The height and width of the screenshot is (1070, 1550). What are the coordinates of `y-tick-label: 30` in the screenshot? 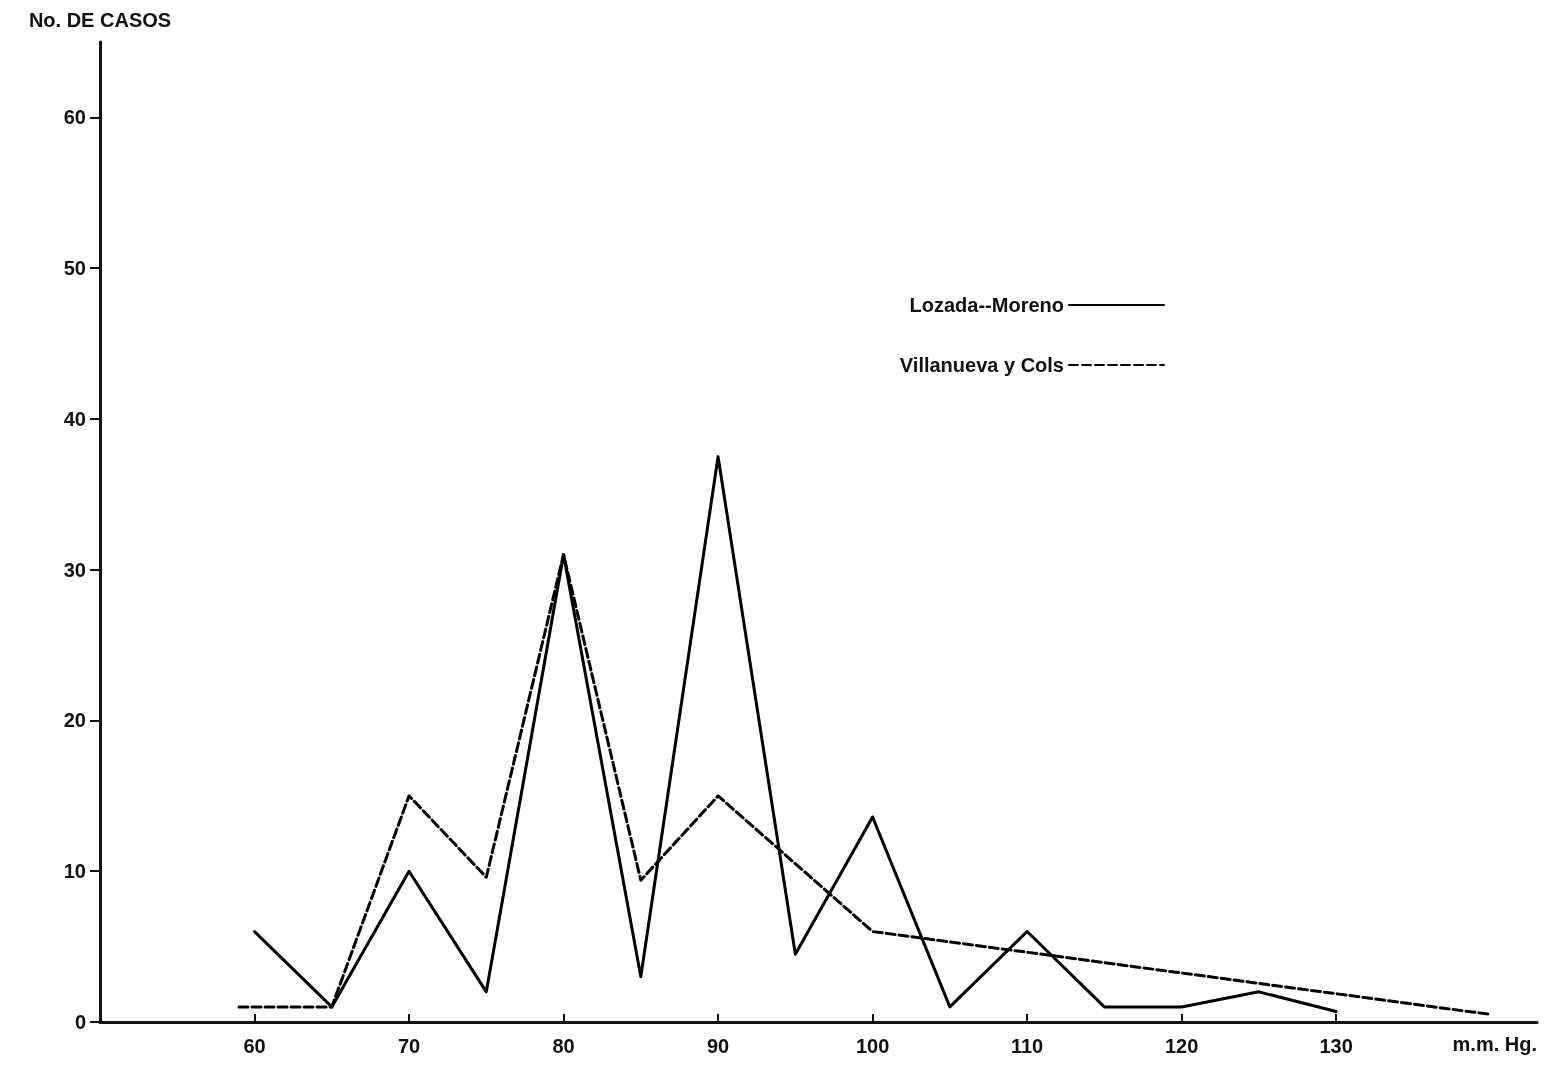 It's located at (74, 569).